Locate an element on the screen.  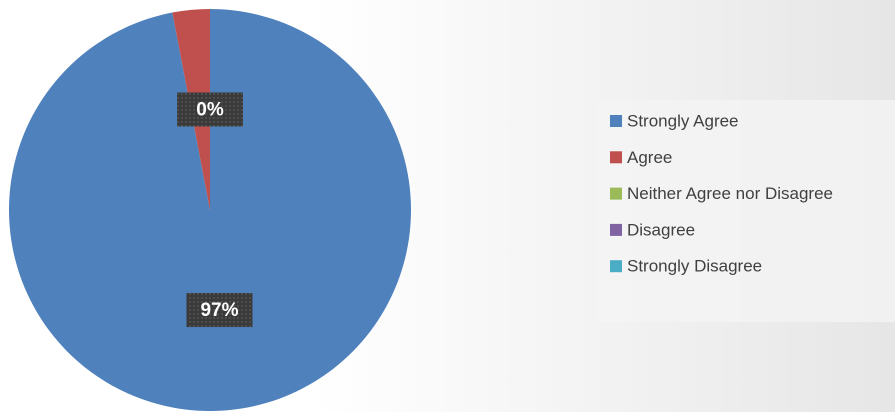
data-label: 0% is located at coordinates (210, 110).